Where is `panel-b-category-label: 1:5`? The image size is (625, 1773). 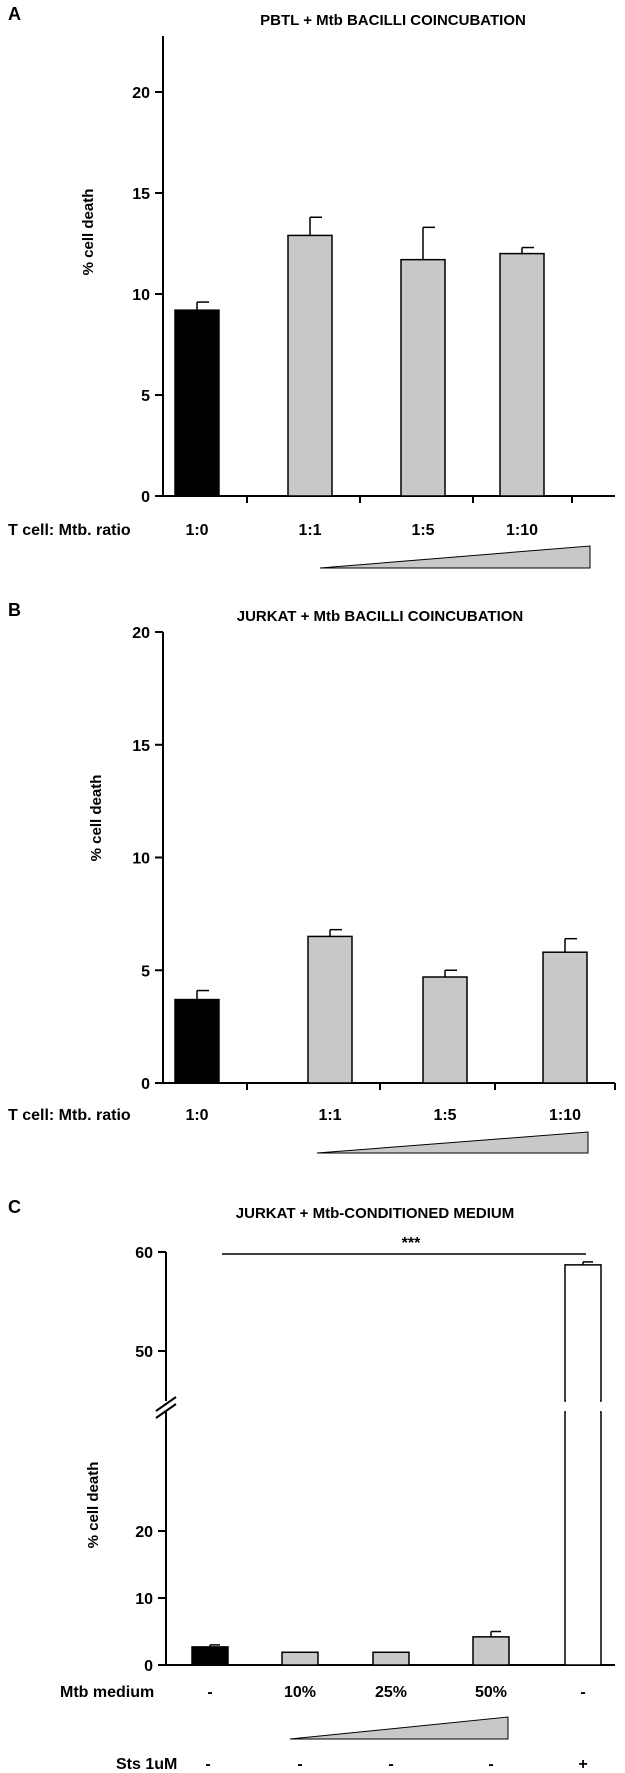 panel-b-category-label: 1:5 is located at coordinates (444, 1115).